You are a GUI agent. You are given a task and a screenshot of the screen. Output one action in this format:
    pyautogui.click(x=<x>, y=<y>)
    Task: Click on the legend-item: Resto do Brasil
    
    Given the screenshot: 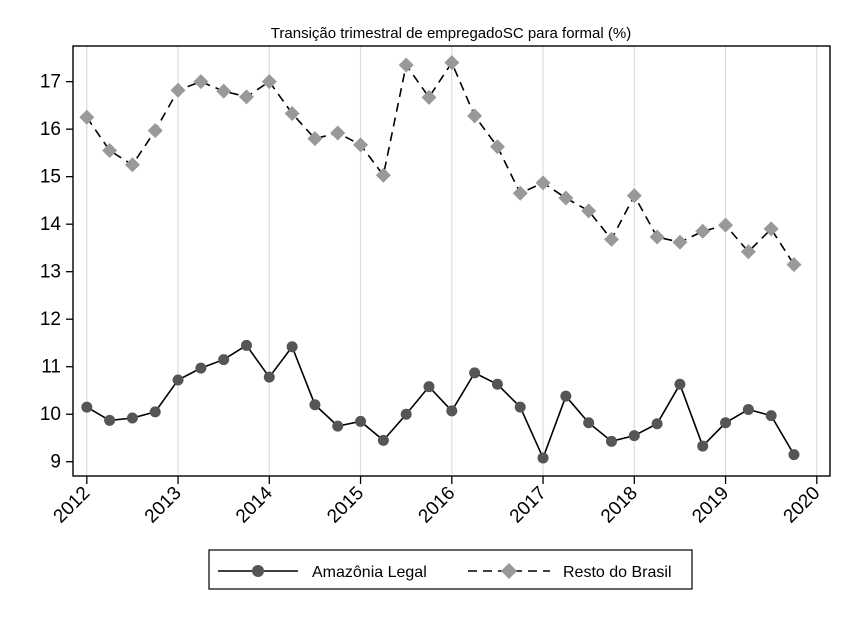 What is the action you would take?
    pyautogui.click(x=570, y=572)
    